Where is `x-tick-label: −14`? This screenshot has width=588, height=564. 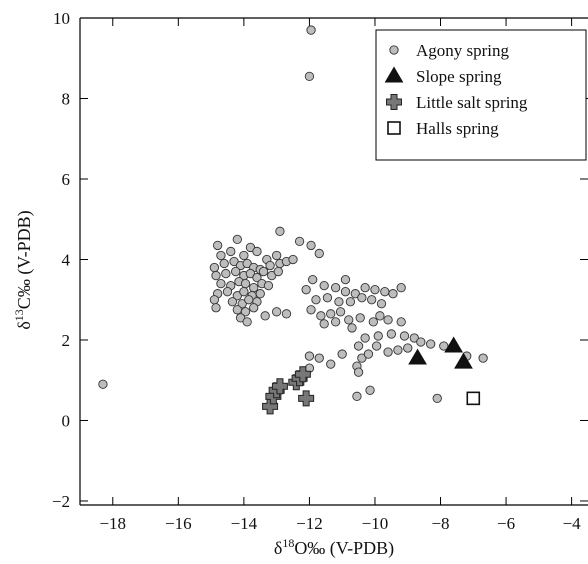
x-tick-label: −14 is located at coordinates (244, 523).